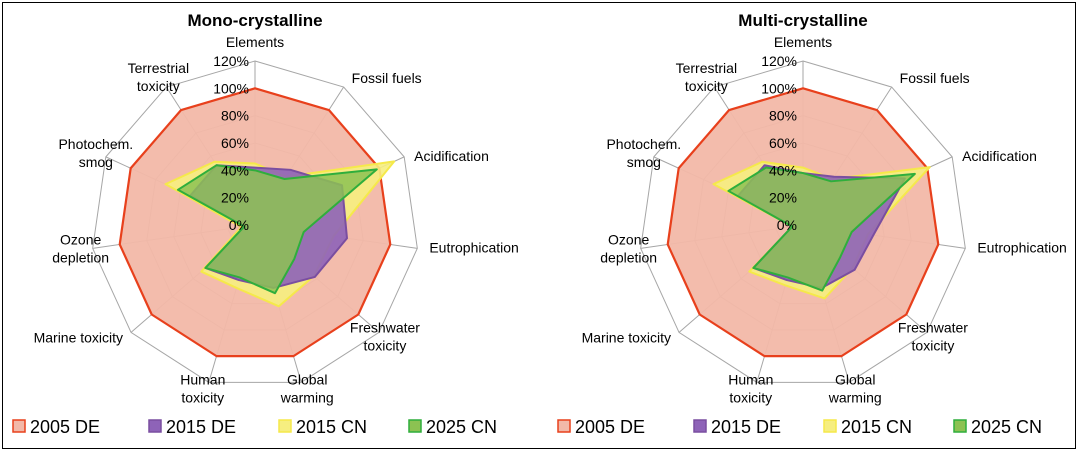 The width and height of the screenshot is (1080, 453). I want to click on legend-mono: 2005 DE 2015 DE 2015 CN 2025 CN, so click(254, 427).